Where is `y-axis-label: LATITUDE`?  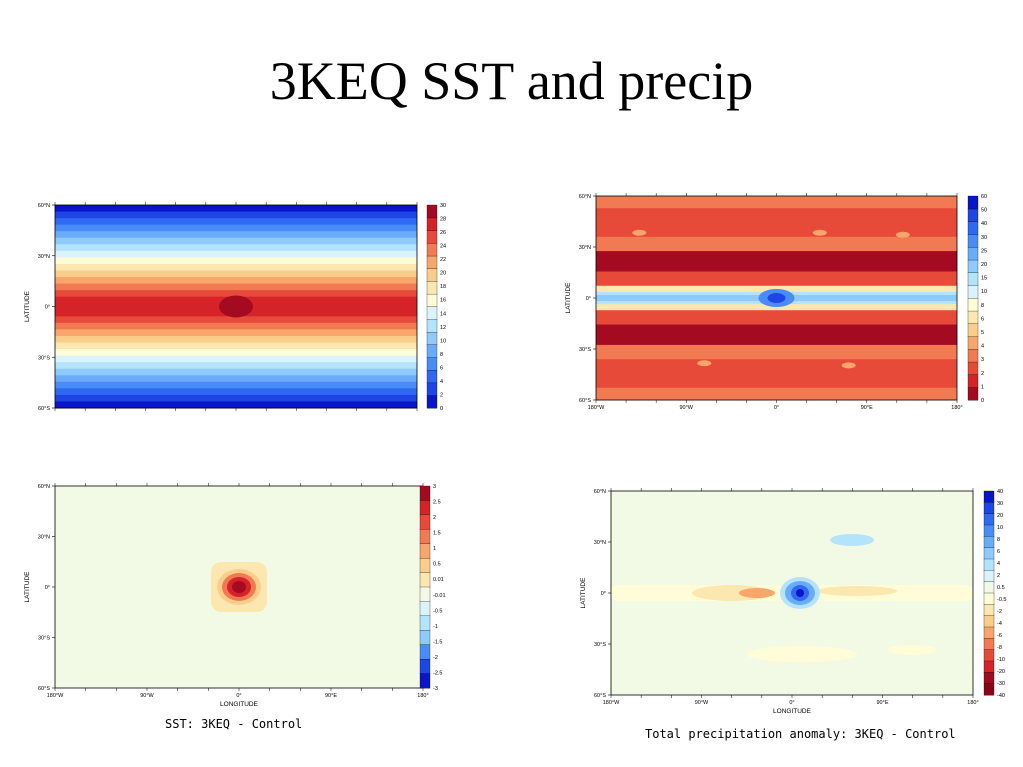 y-axis-label: LATITUDE is located at coordinates (27, 587).